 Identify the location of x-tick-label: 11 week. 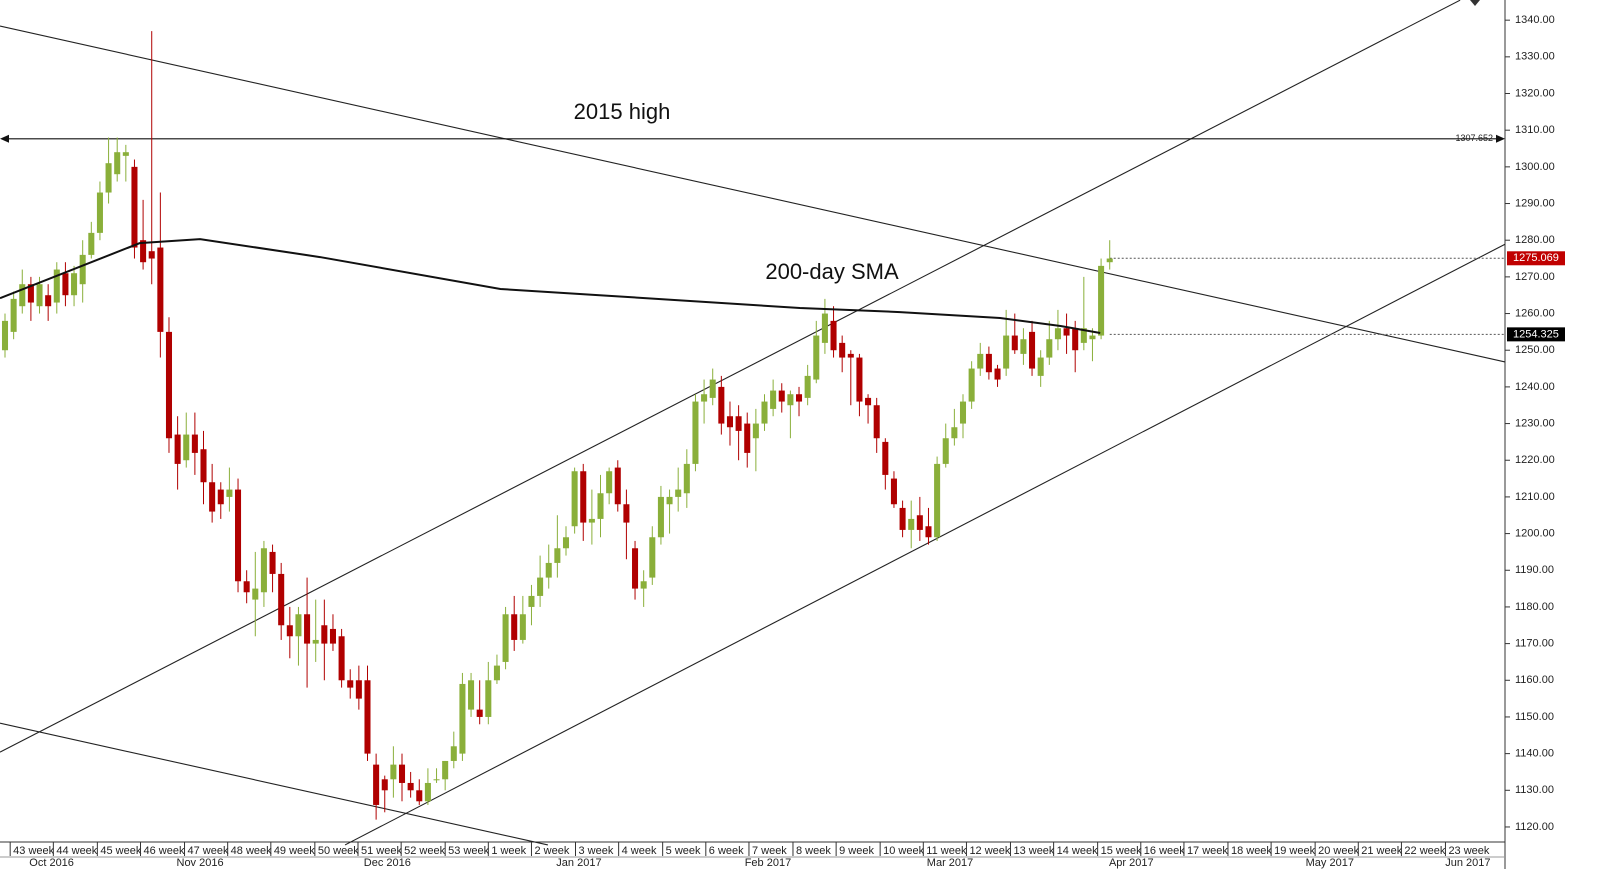
(946, 851).